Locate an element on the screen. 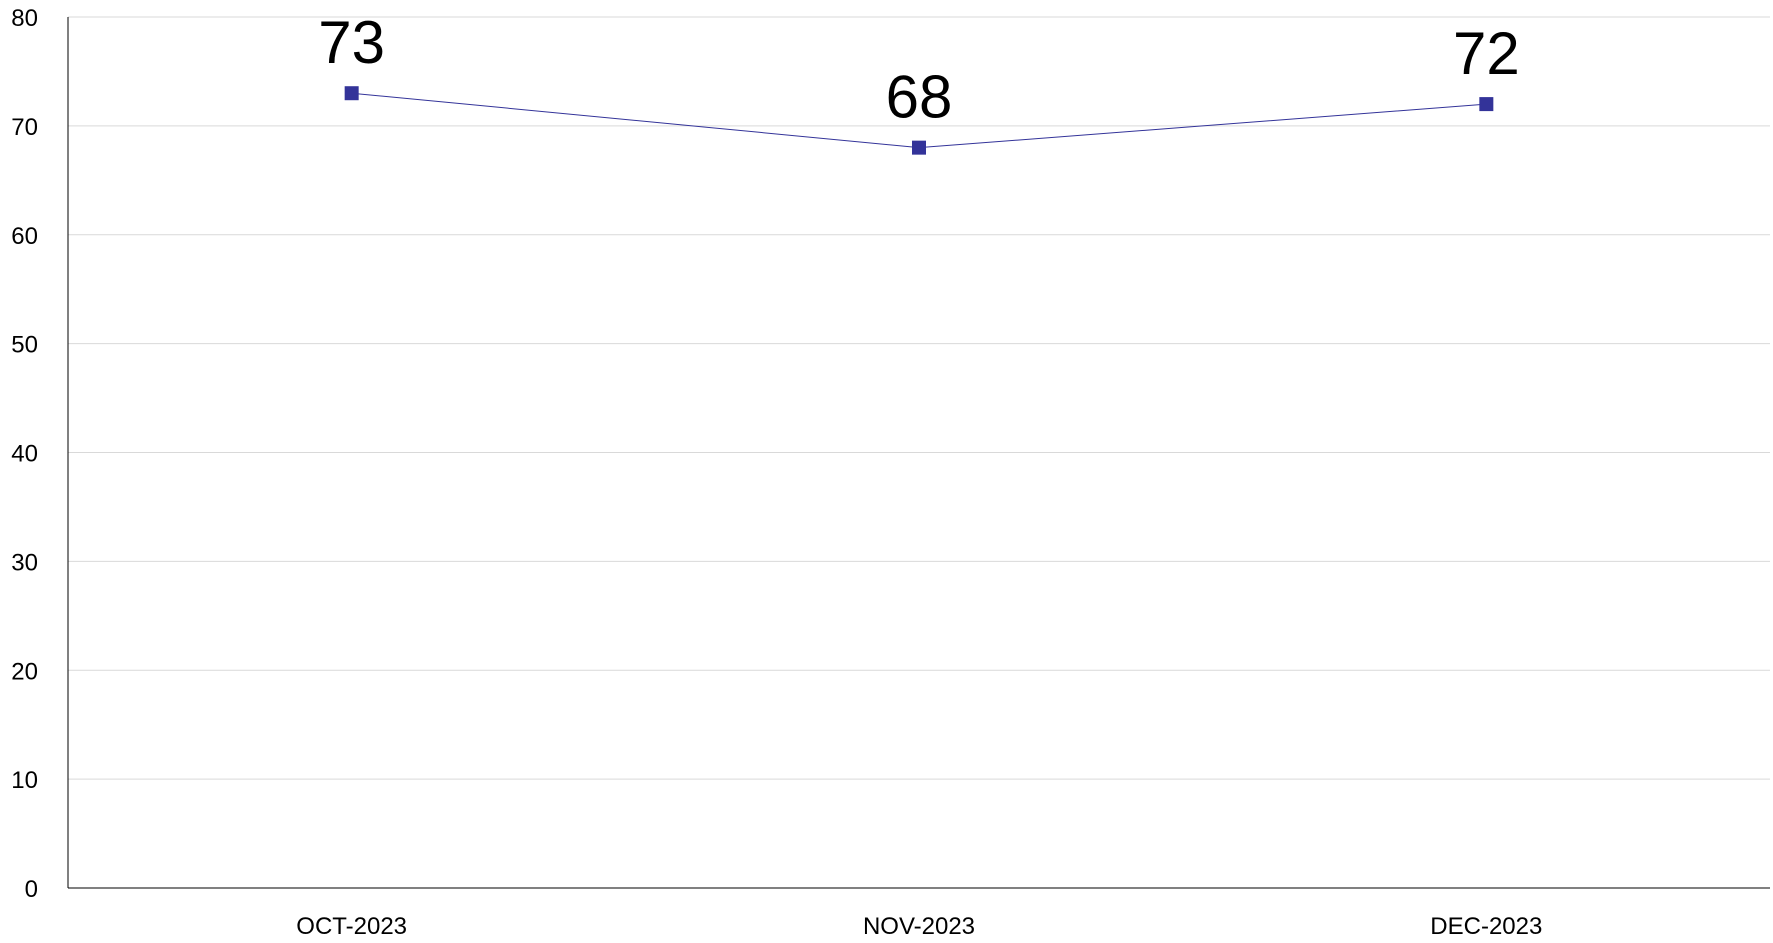  y-tick-label: 20 is located at coordinates (24, 671).